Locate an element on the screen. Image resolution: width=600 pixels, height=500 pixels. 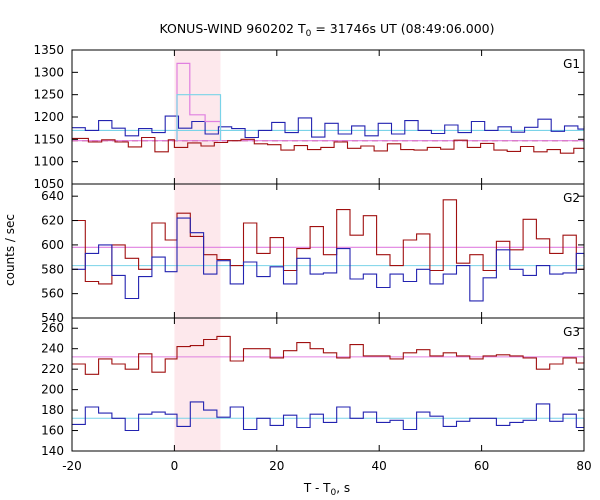
y-tick-label: 560 is located at coordinates (52, 294).